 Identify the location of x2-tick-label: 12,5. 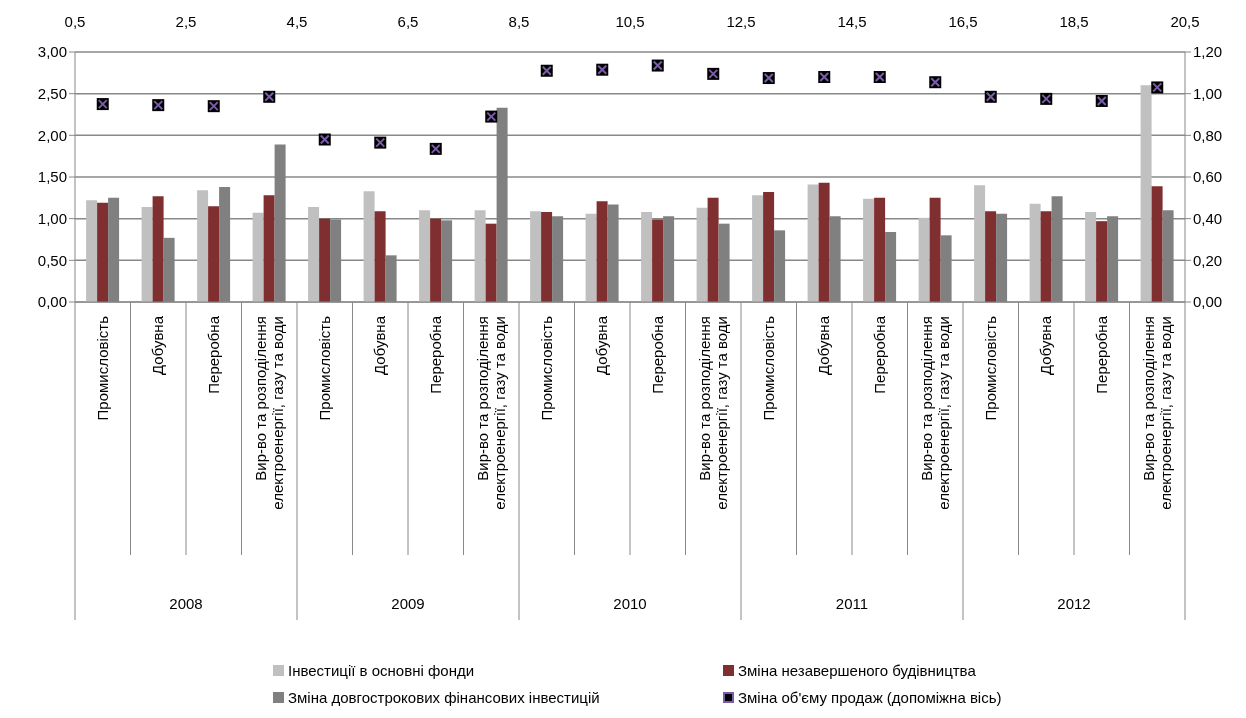
(741, 21).